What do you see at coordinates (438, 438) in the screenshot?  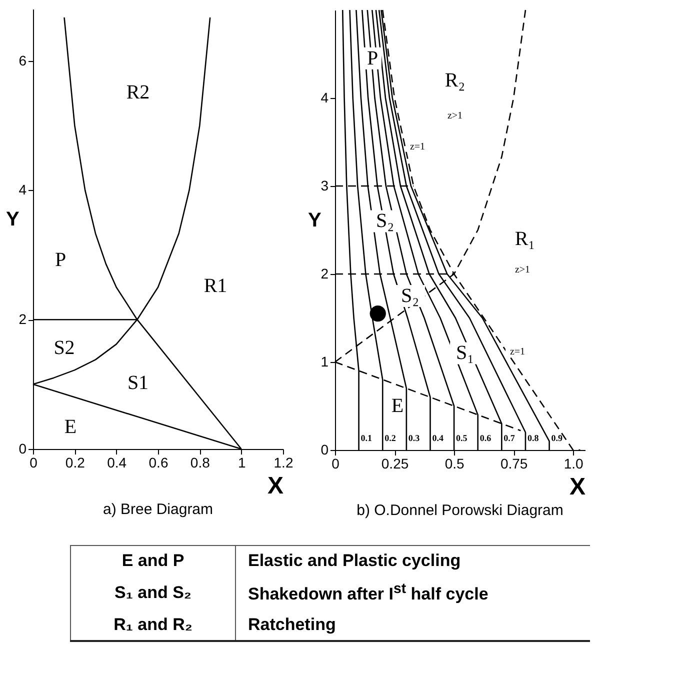 I see `series-label: 0.4` at bounding box center [438, 438].